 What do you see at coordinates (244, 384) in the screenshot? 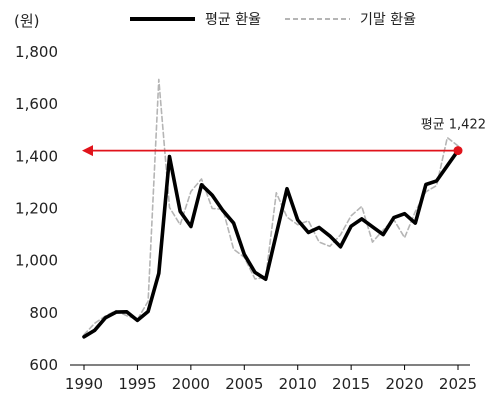
I see `x-tick-label: 2005` at bounding box center [244, 384].